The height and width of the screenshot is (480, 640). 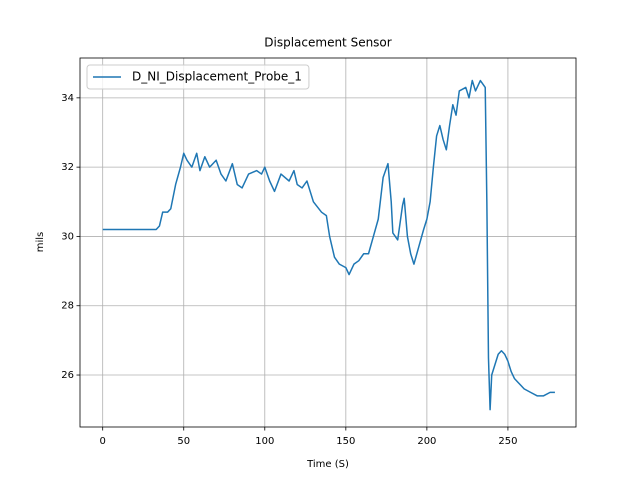 What do you see at coordinates (327, 464) in the screenshot?
I see `x-axis-label: Time (S)` at bounding box center [327, 464].